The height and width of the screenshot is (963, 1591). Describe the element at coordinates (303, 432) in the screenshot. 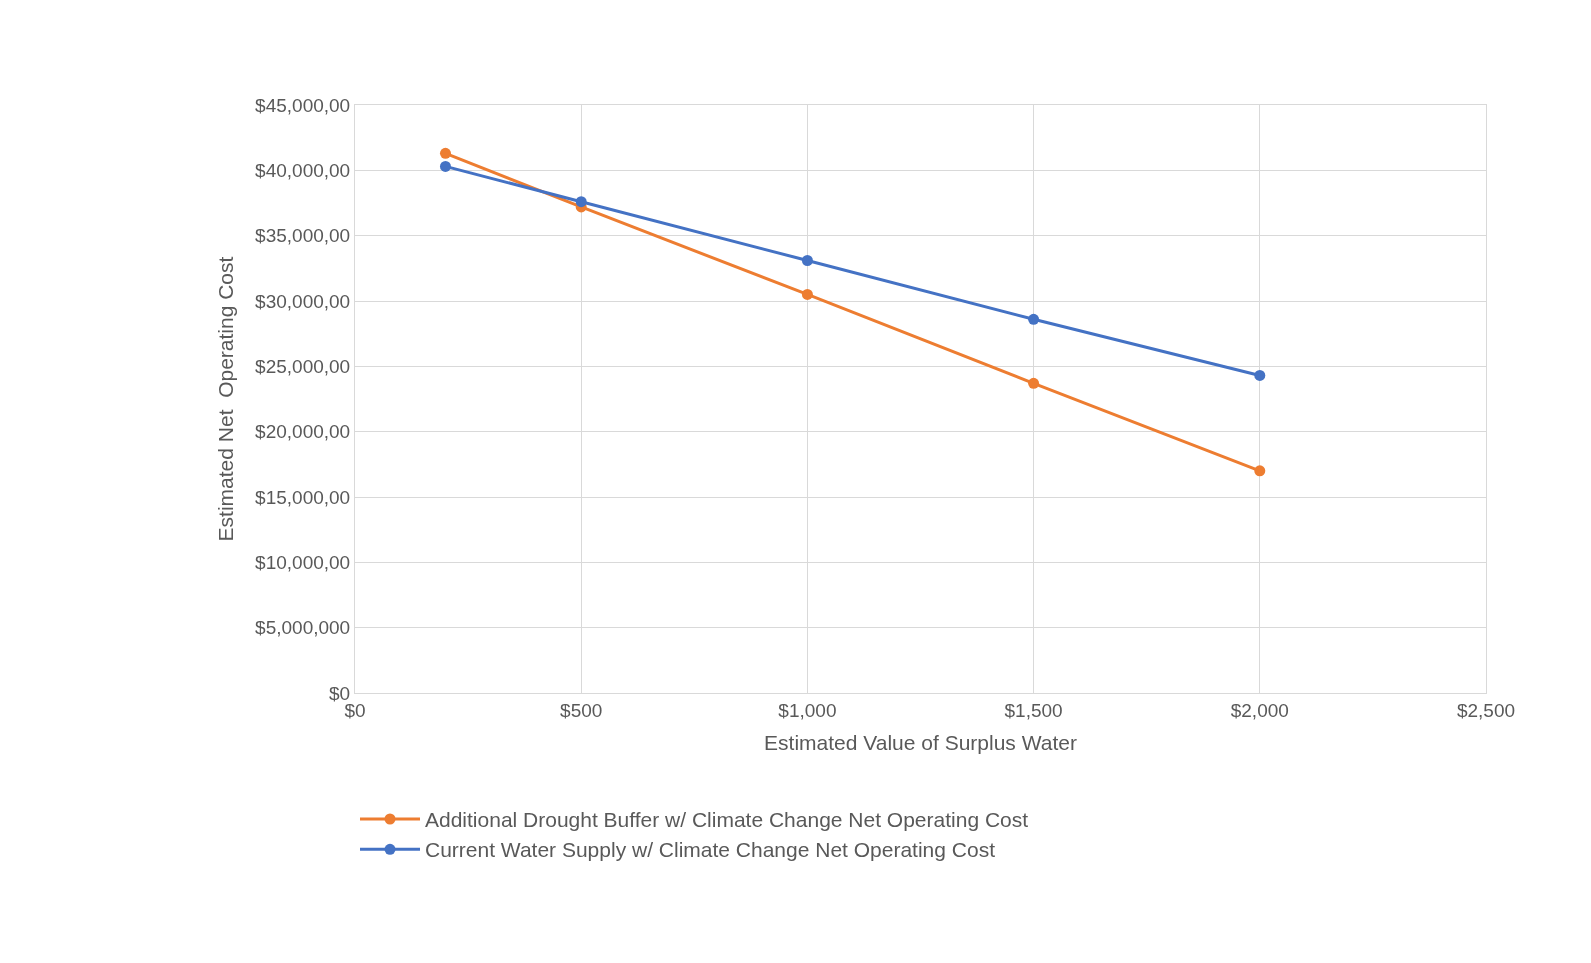

I see `y-tick-label: $20,000,00` at that location.